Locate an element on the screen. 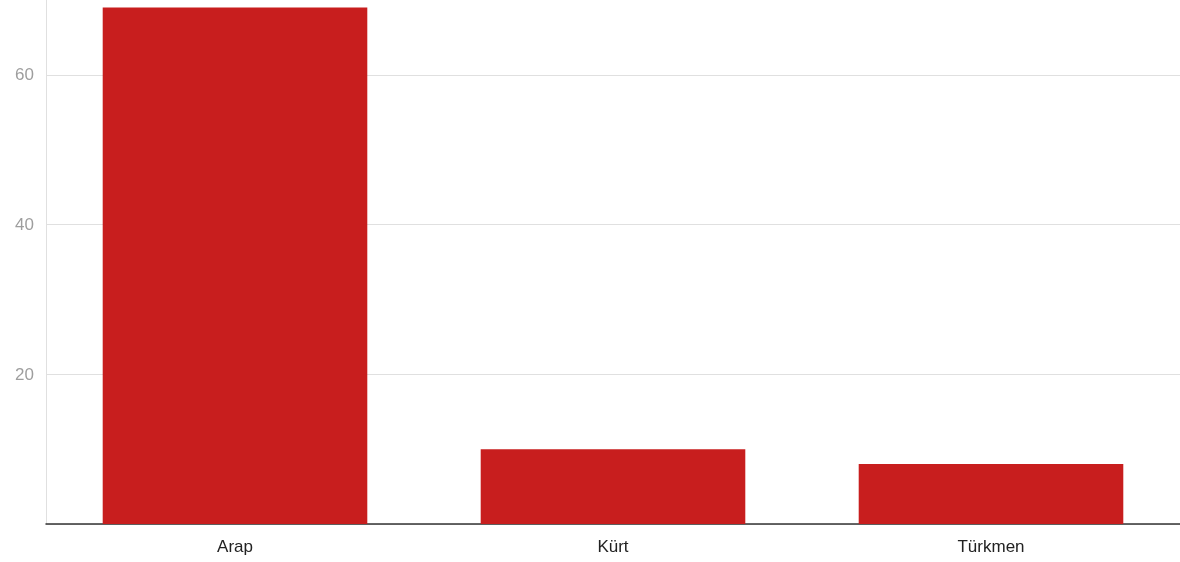 Image resolution: width=1180 pixels, height=562 pixels. y-tick-label: 20 is located at coordinates (24, 374).